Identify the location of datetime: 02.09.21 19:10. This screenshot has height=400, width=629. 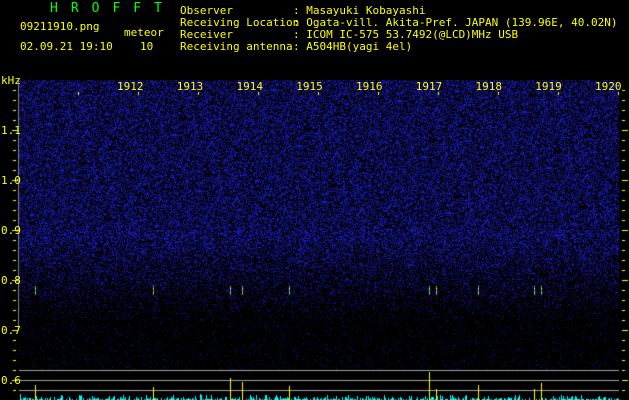
(66, 46).